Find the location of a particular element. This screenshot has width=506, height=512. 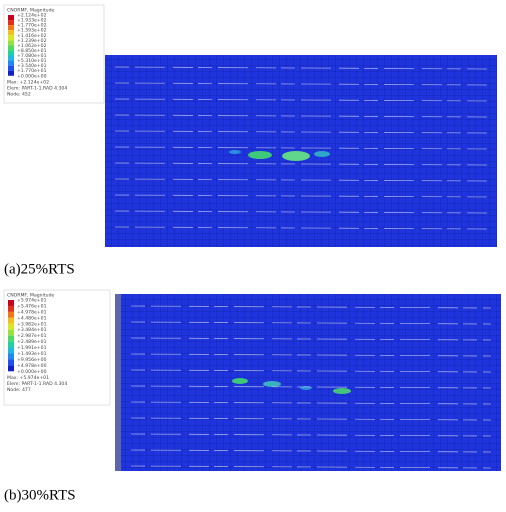

legend-label: +3.982e+01 is located at coordinates (32, 324).